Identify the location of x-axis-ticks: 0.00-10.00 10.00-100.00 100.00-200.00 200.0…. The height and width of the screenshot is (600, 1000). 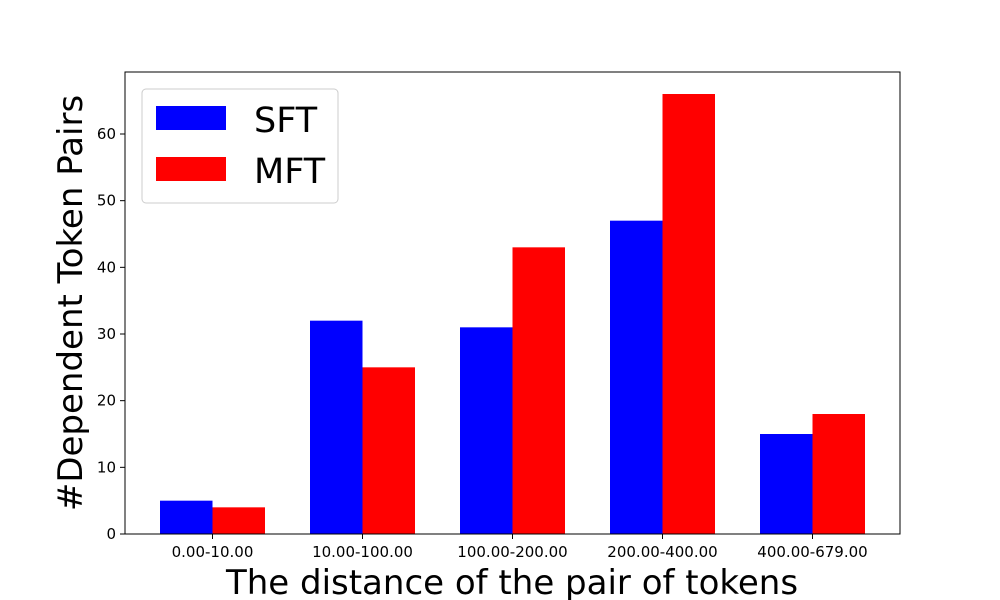
(520, 547).